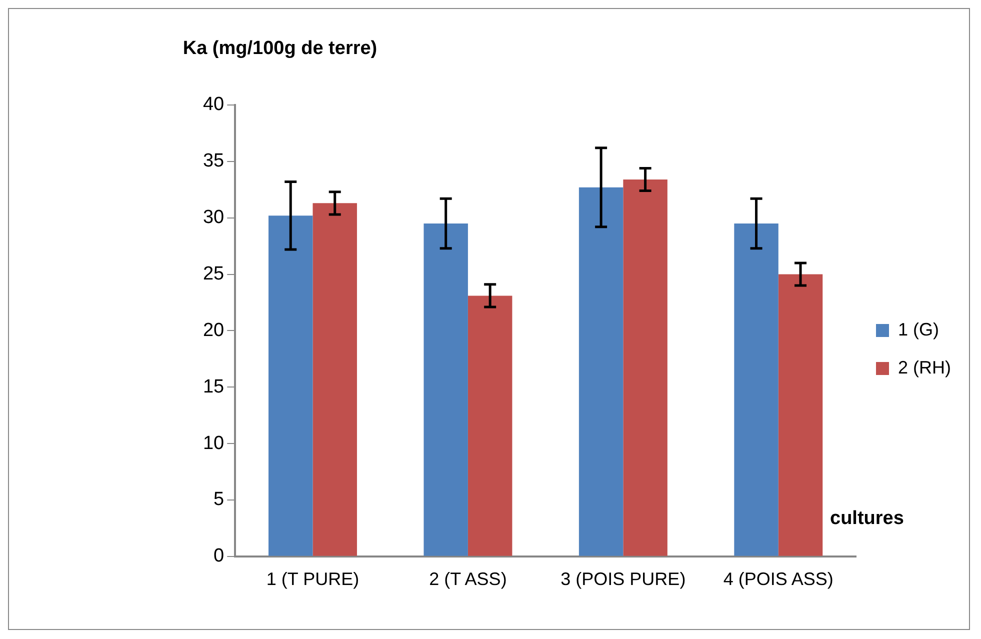 The width and height of the screenshot is (981, 639). Describe the element at coordinates (778, 579) in the screenshot. I see `x-tick-label: 4 (POIS ASS)` at that location.